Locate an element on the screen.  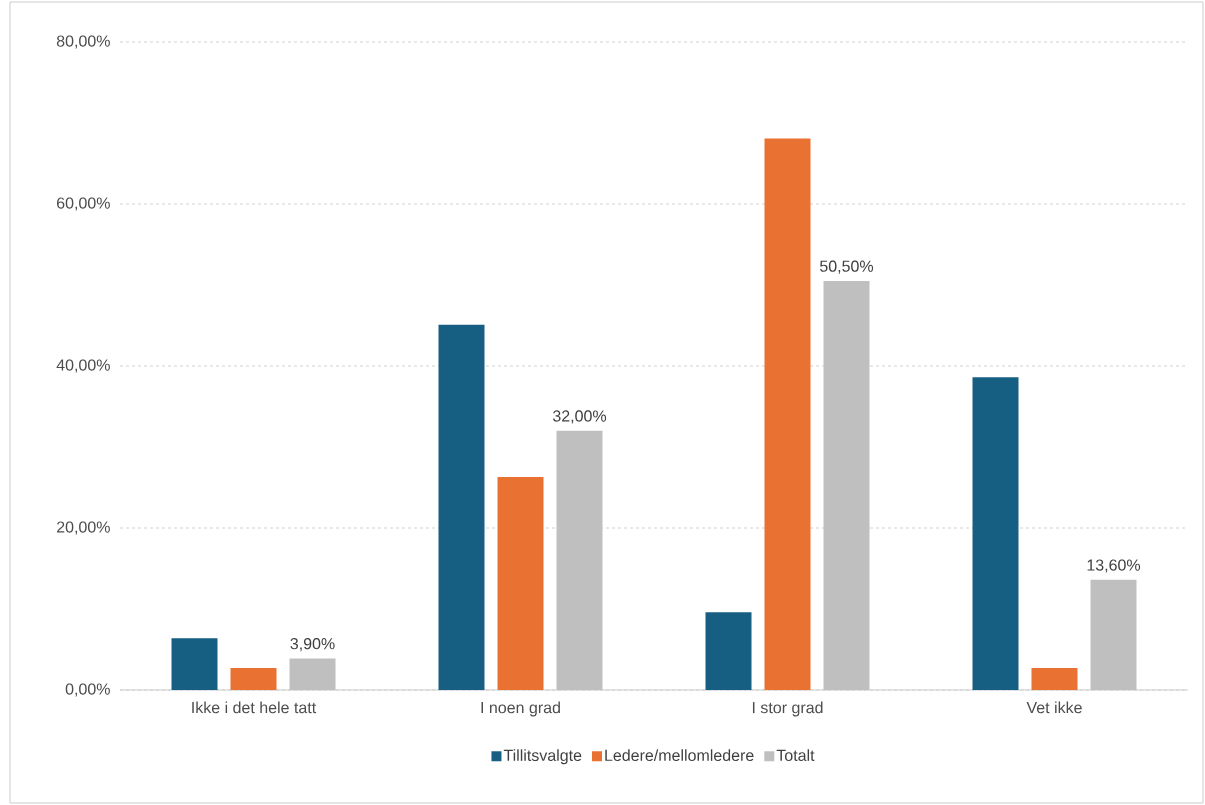
y-tick-label: 80,00% is located at coordinates (83, 42).